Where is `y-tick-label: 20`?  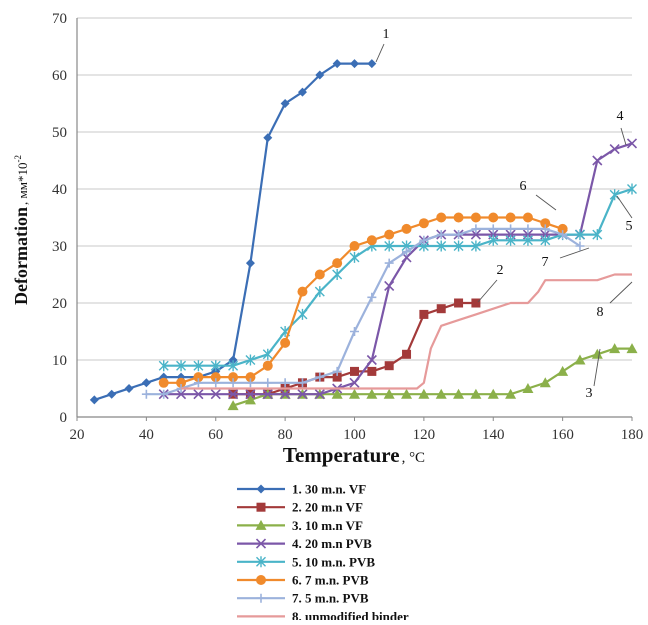
y-tick-label: 20 is located at coordinates (59, 304).